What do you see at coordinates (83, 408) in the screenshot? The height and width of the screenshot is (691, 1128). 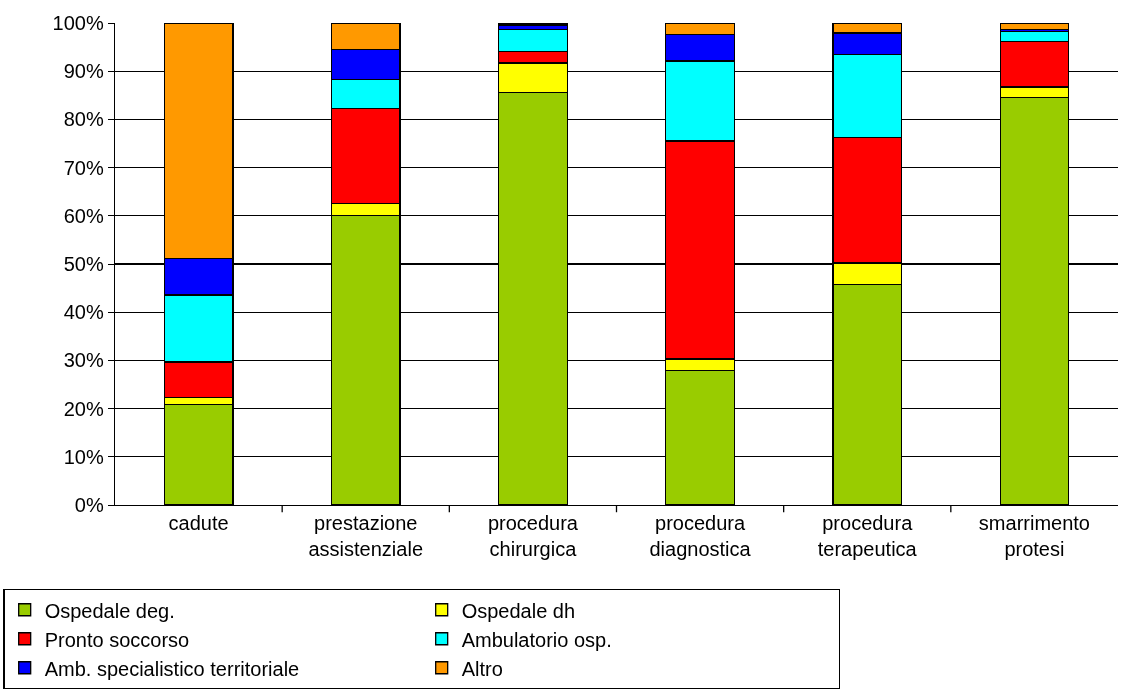 I see `y-tick-label: 20%` at bounding box center [83, 408].